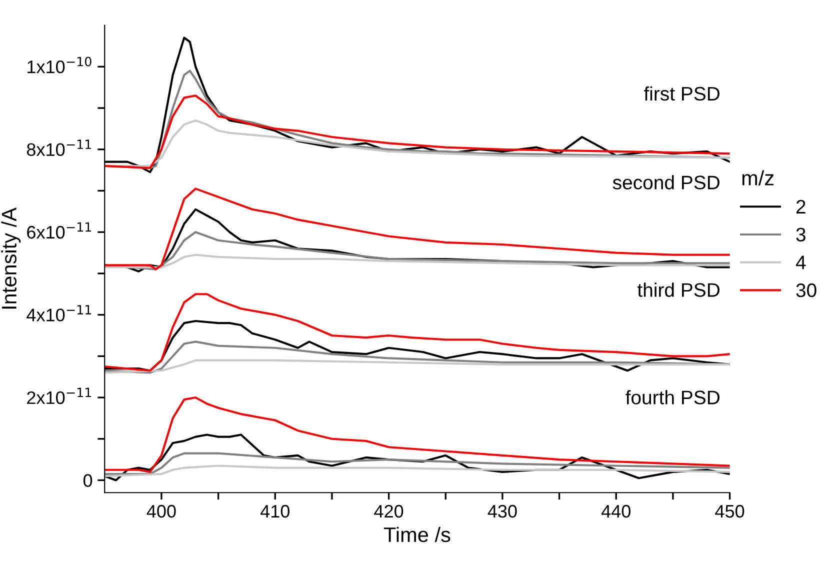  What do you see at coordinates (389, 511) in the screenshot?
I see `x-tick-label: 420` at bounding box center [389, 511].